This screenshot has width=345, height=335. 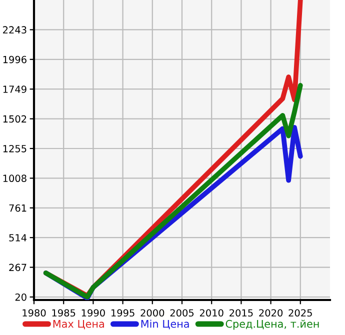 What do you see at coordinates (14, 148) in the screenshot?
I see `y-tick-label: 1255` at bounding box center [14, 148].